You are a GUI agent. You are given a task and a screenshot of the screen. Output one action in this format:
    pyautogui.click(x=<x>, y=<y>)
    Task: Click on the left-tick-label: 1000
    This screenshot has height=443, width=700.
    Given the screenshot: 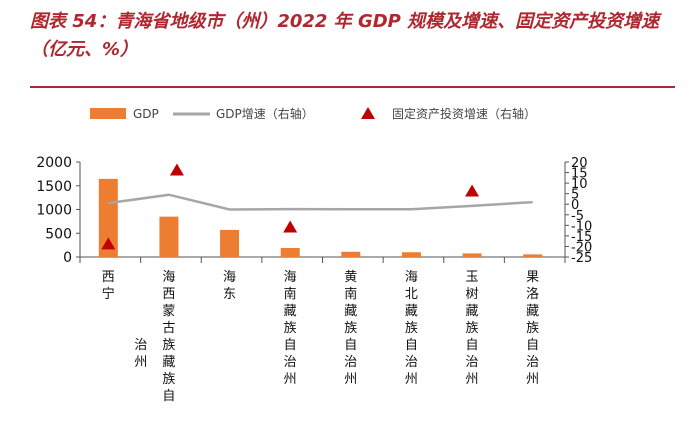 What is the action you would take?
    pyautogui.click(x=54, y=211)
    